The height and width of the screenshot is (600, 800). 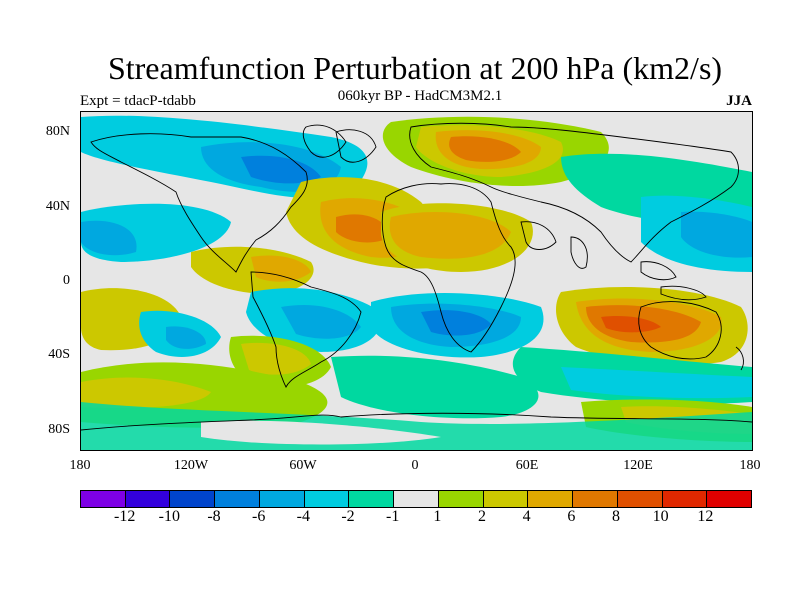 What do you see at coordinates (66, 280) in the screenshot?
I see `y-tick-0: 0` at bounding box center [66, 280].